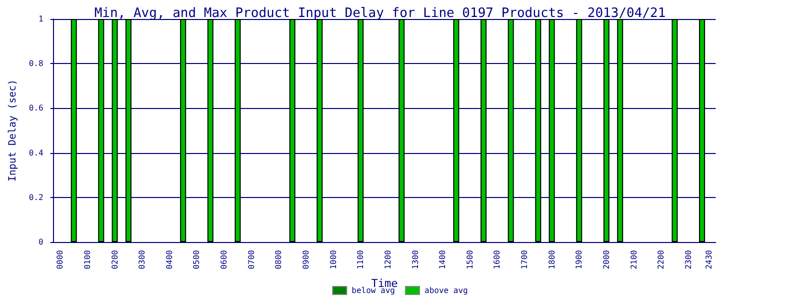  Describe the element at coordinates (169, 260) in the screenshot. I see `x-tick-label: 0400` at that location.